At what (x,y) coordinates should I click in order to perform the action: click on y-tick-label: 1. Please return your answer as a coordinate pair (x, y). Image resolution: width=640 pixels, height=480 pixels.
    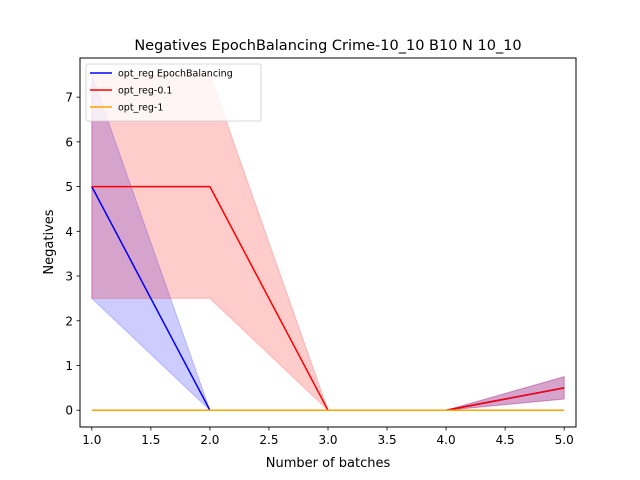
    Looking at the image, I should click on (69, 366).